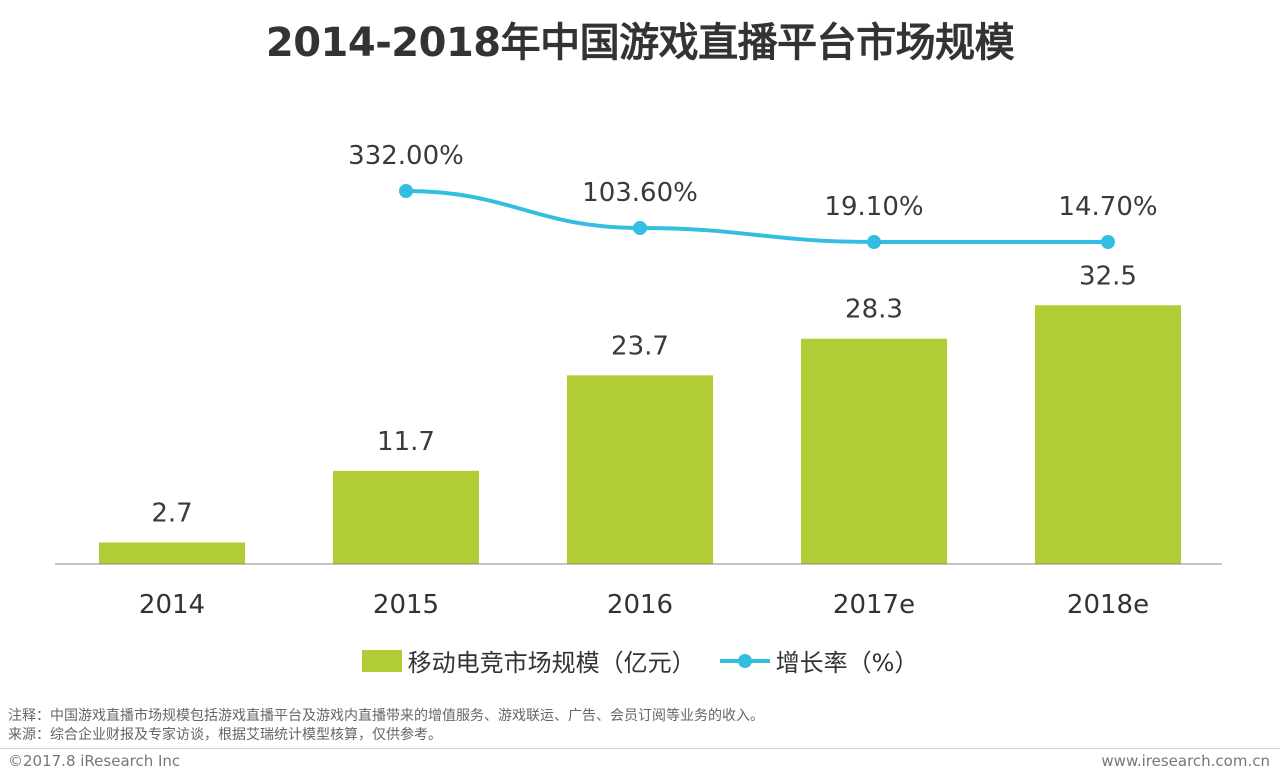 The image size is (1280, 774). What do you see at coordinates (1108, 242) in the screenshot?
I see `growth-point-2018e` at bounding box center [1108, 242].